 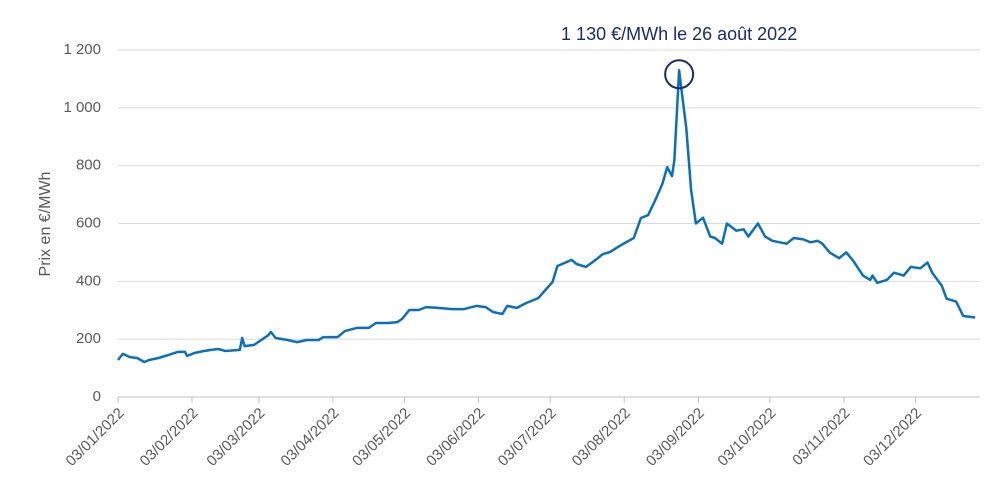 I want to click on x-tick-label: 03/02/2022, so click(x=169, y=437).